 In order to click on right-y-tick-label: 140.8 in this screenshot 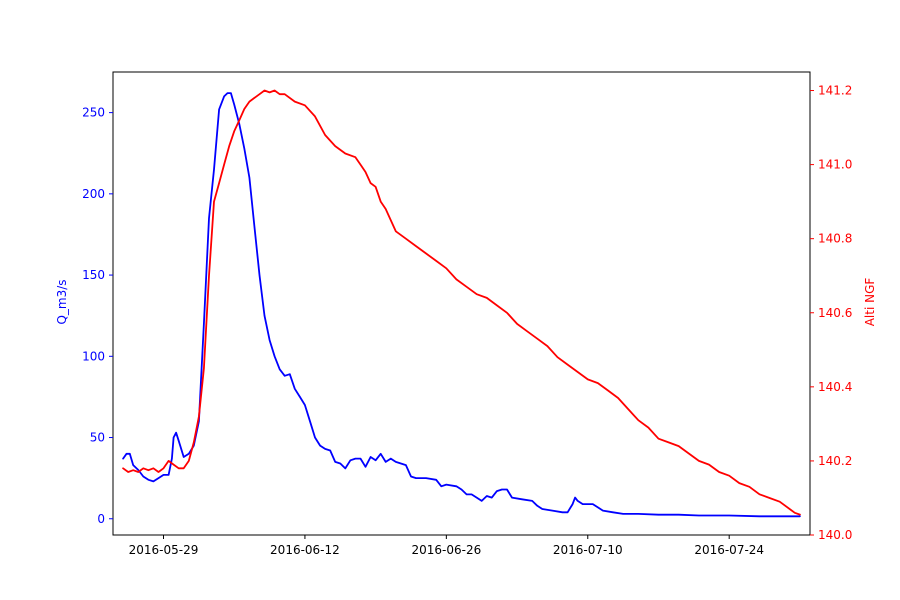, I will do `click(835, 239)`.